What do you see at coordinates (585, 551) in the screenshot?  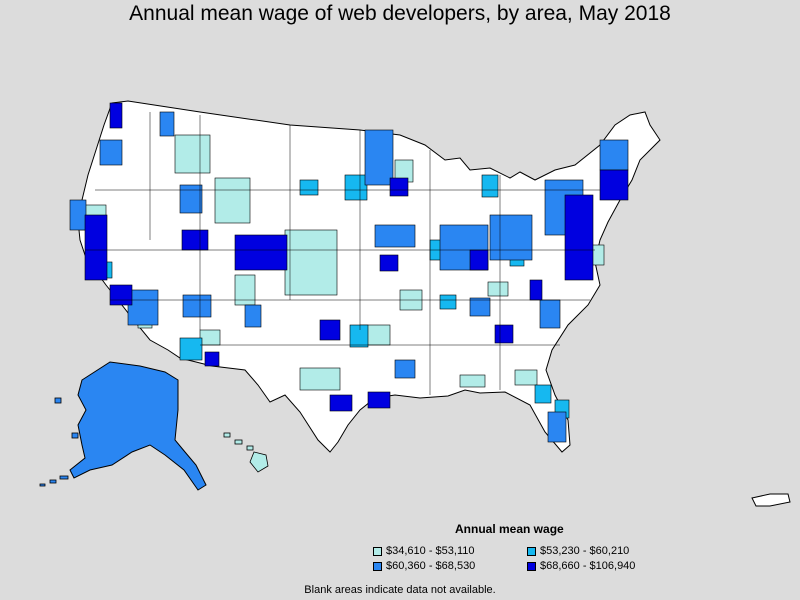 I see `legend-label: $53,230 - $60,210` at bounding box center [585, 551].